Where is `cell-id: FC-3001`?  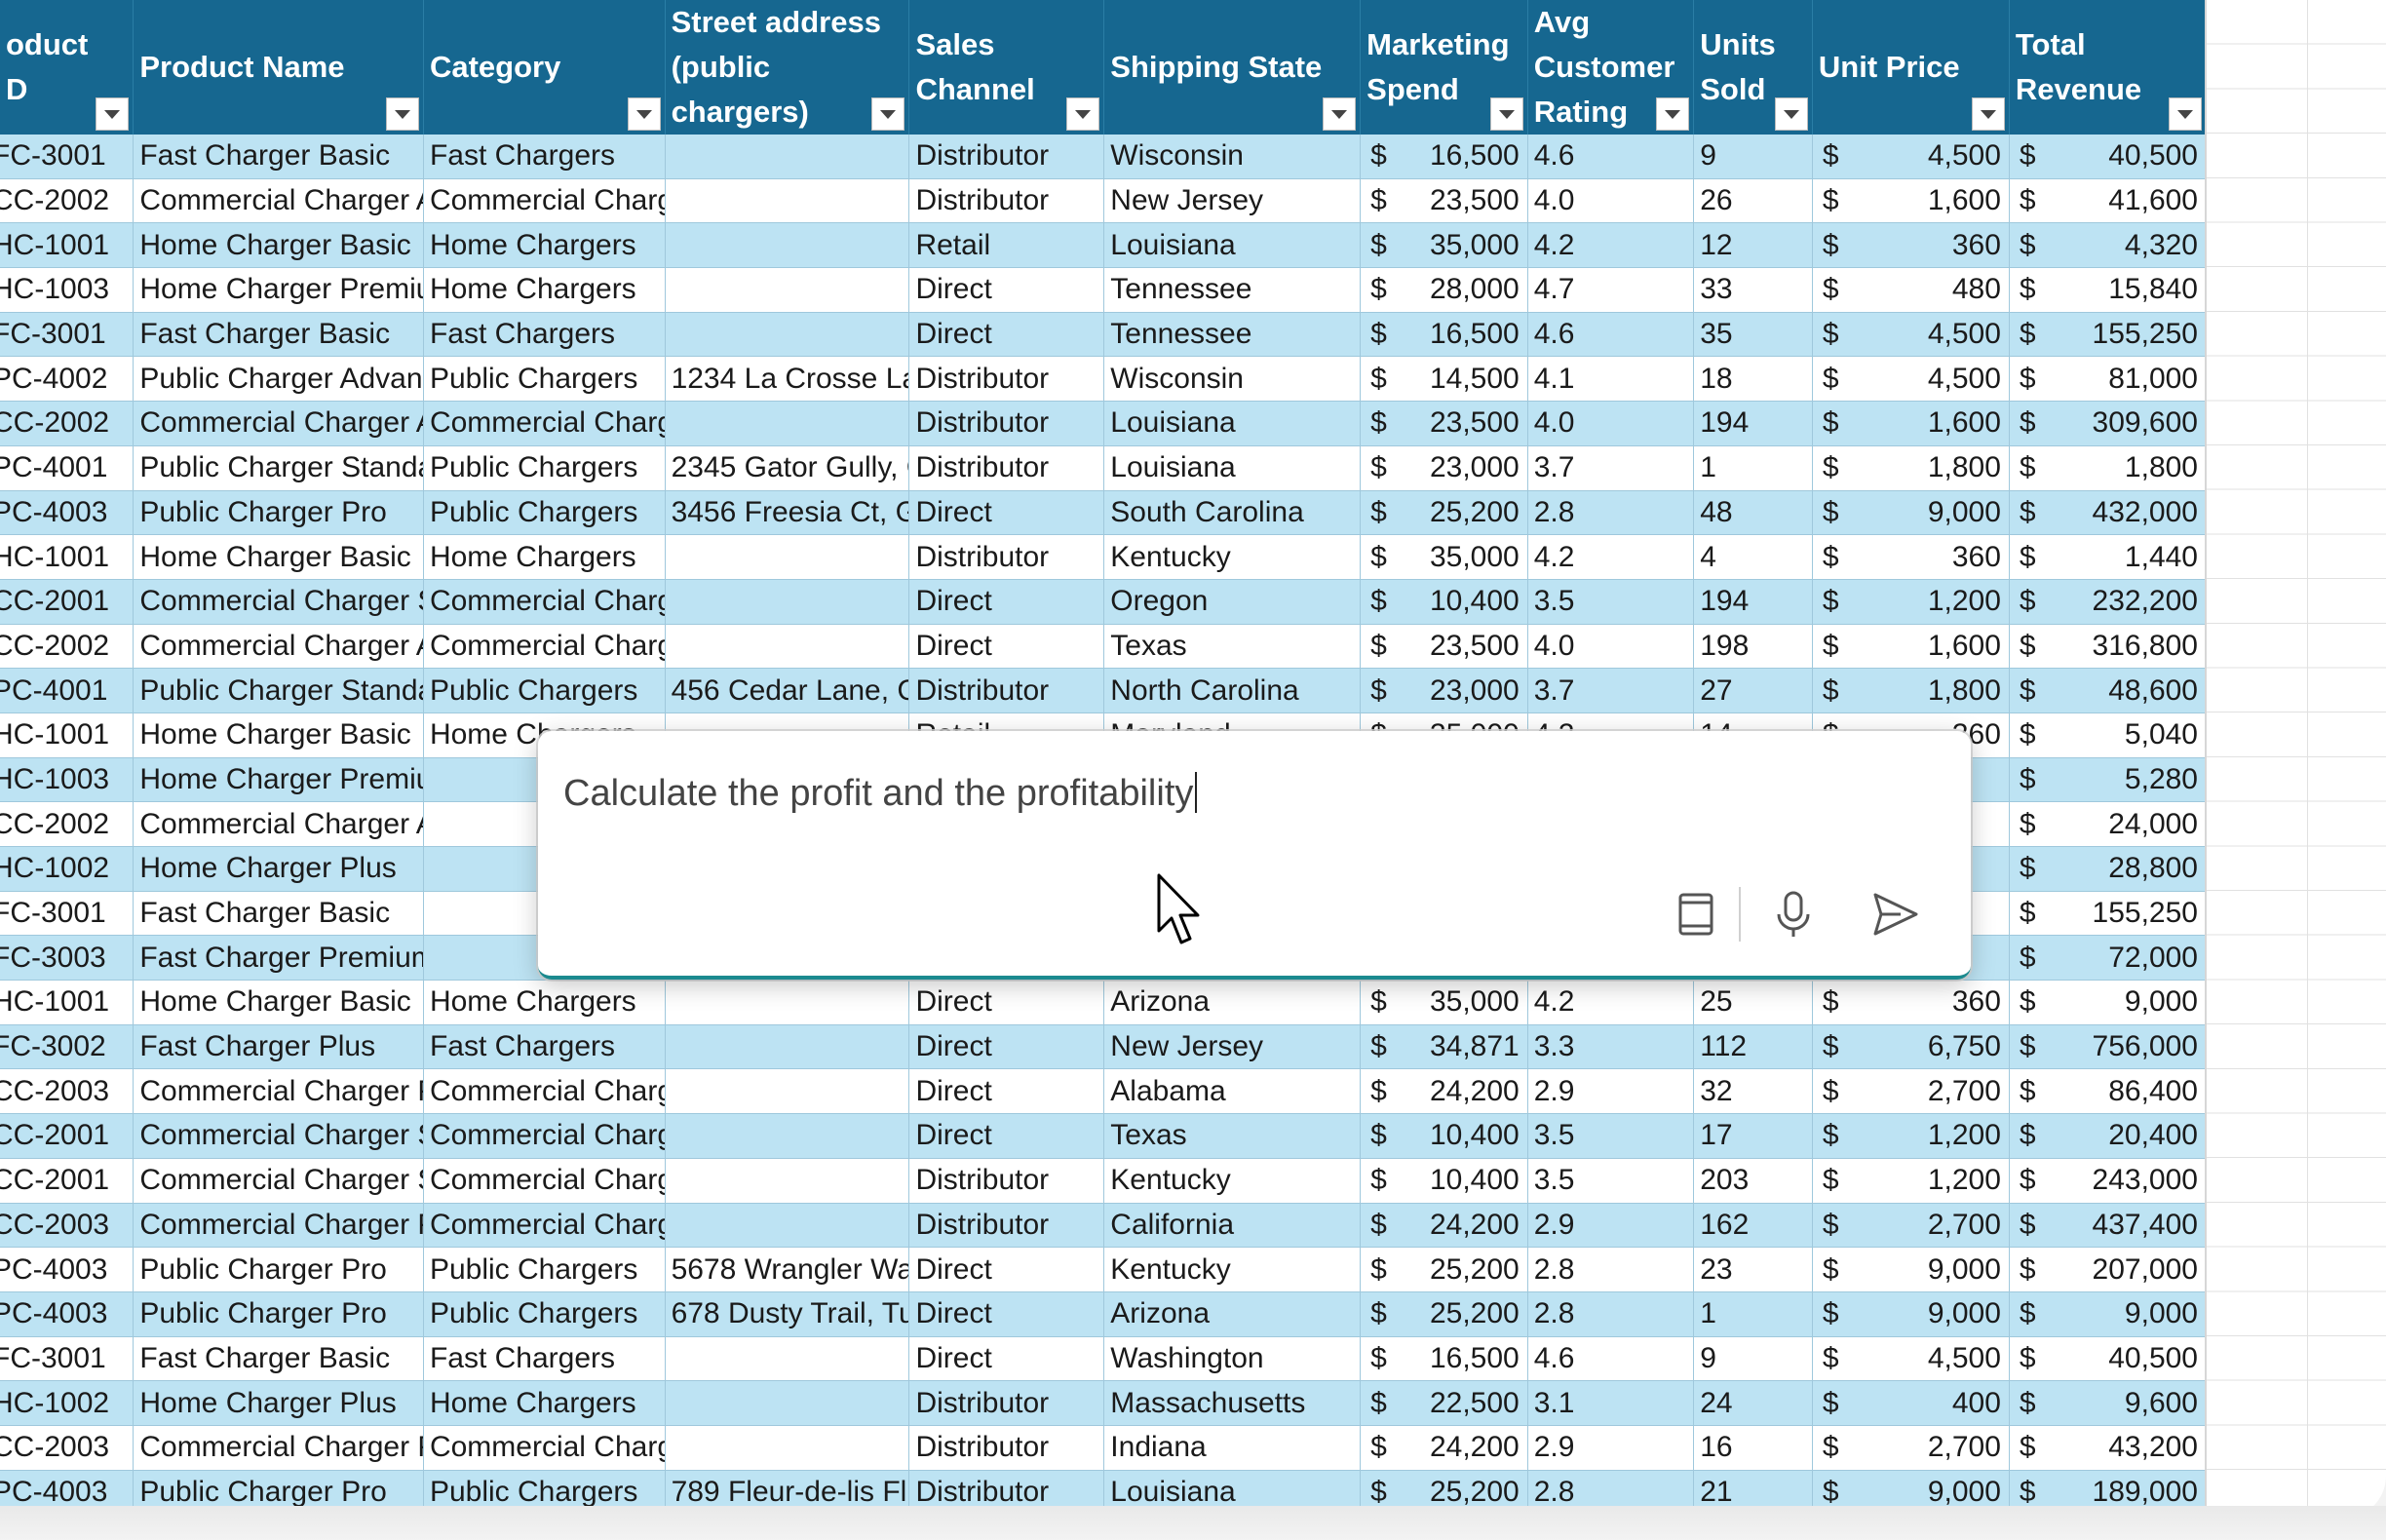 cell-id: FC-3001 is located at coordinates (67, 914).